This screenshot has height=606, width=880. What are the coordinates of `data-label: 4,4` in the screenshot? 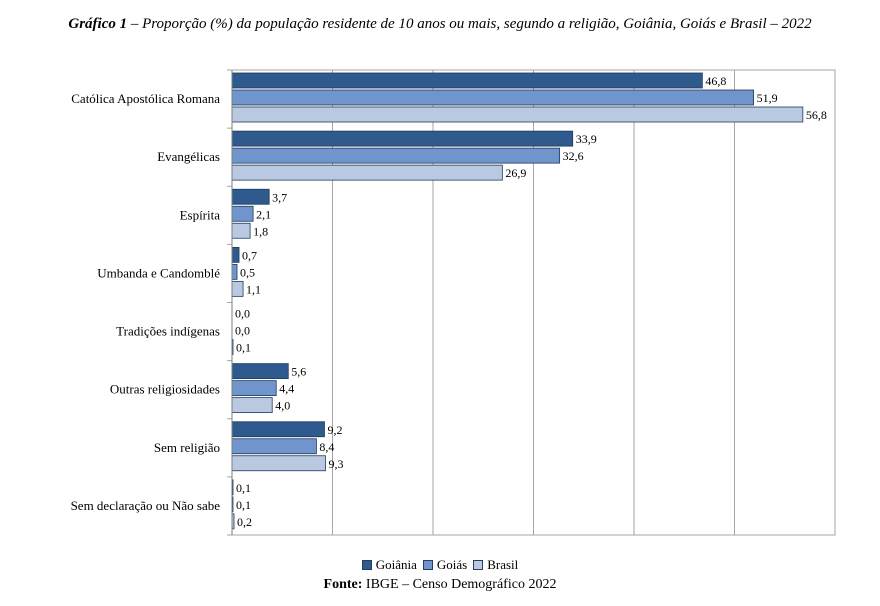 It's located at (286, 389).